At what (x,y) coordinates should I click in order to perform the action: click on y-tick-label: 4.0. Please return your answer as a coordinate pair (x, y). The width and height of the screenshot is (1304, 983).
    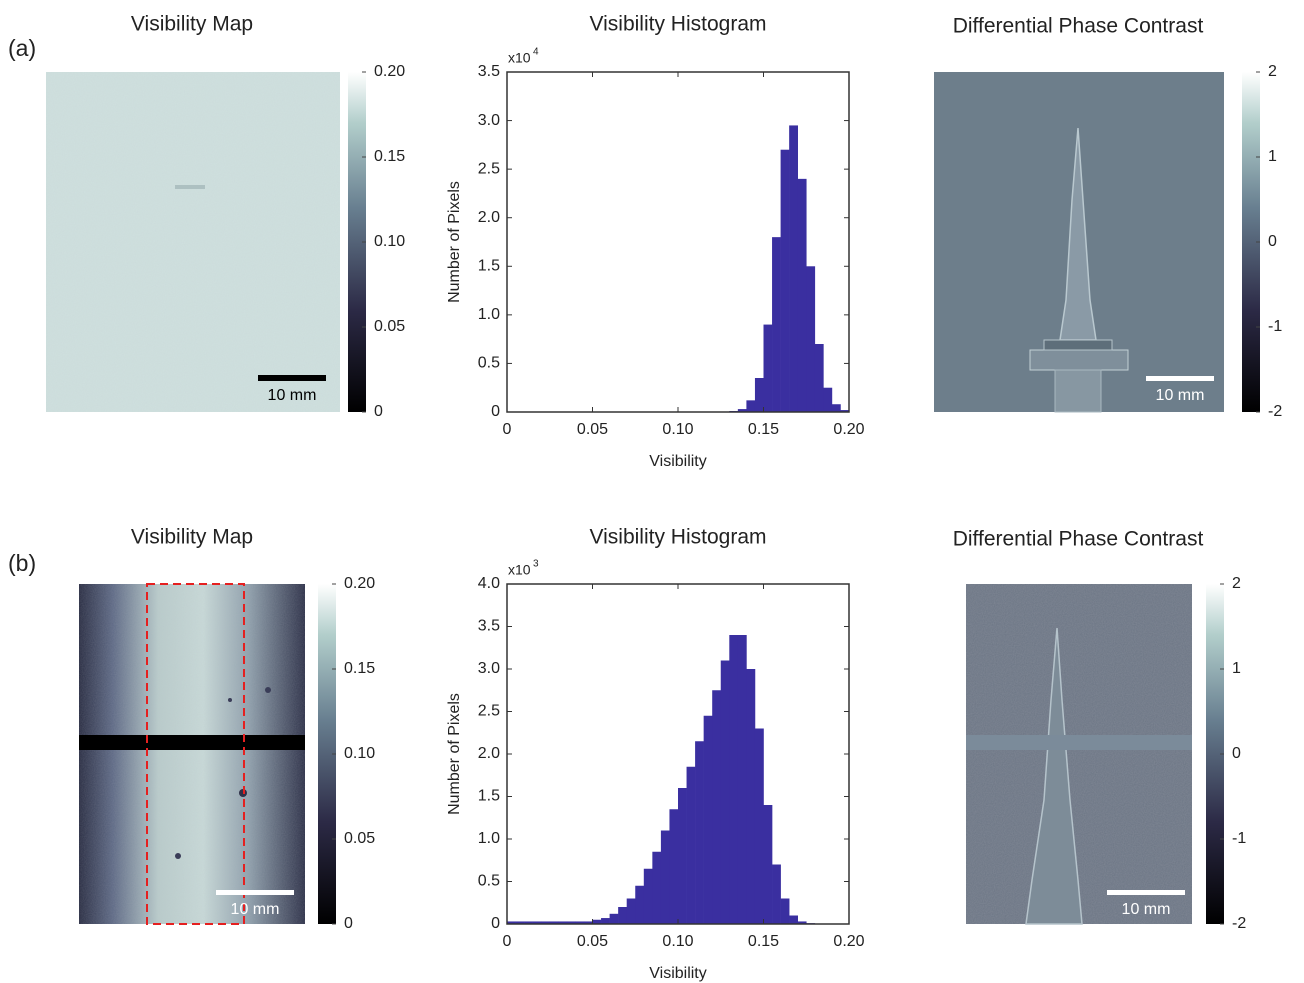
    Looking at the image, I should click on (489, 583).